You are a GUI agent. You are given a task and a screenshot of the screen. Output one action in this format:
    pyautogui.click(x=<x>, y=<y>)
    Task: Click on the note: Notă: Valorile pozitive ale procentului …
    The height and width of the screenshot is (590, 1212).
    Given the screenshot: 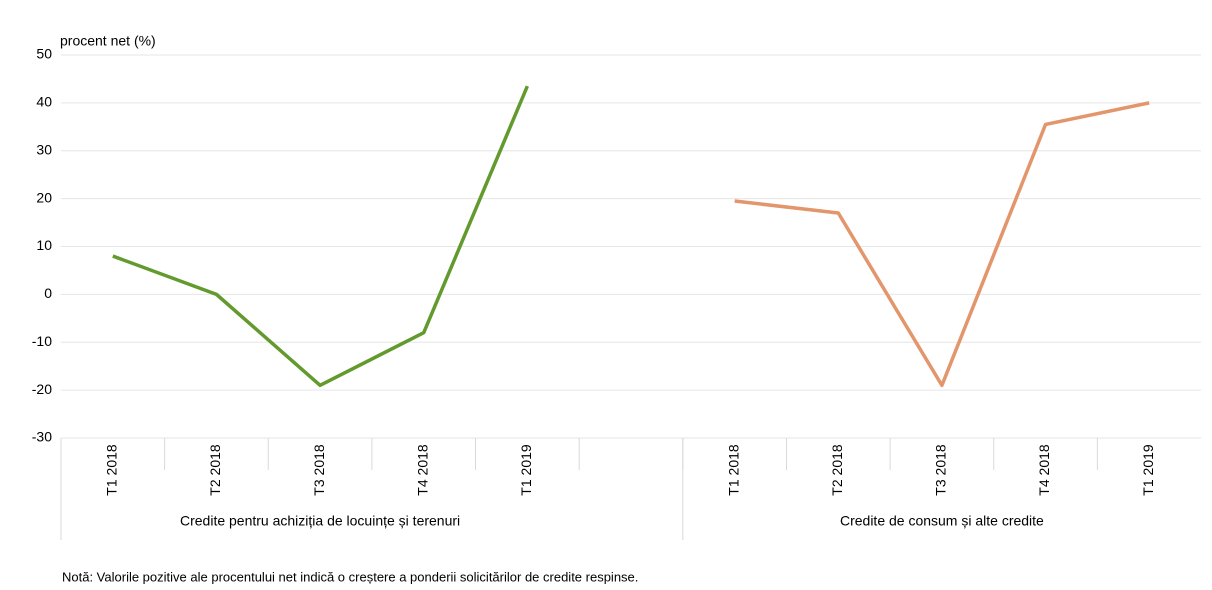 What is the action you would take?
    pyautogui.click(x=350, y=576)
    